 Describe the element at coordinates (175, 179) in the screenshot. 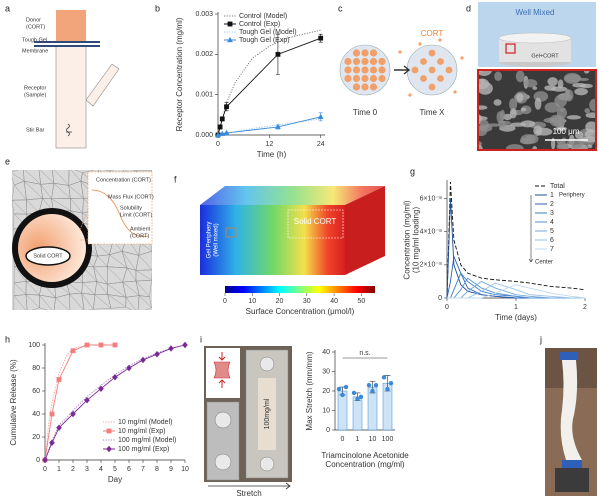

I see `panel-label: f` at that location.